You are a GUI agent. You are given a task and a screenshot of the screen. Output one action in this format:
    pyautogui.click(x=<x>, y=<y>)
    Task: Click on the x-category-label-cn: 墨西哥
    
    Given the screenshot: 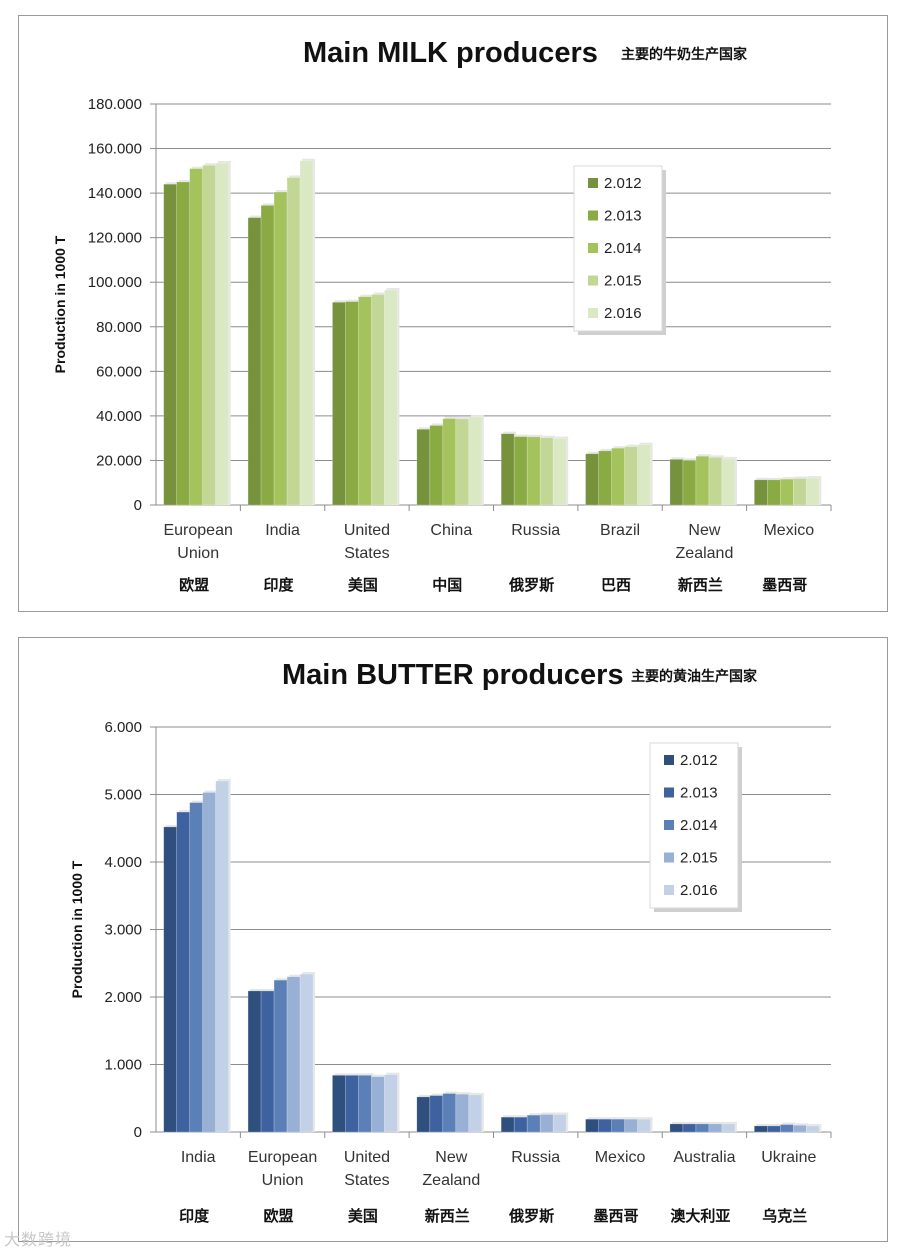 What is the action you would take?
    pyautogui.click(x=784, y=585)
    